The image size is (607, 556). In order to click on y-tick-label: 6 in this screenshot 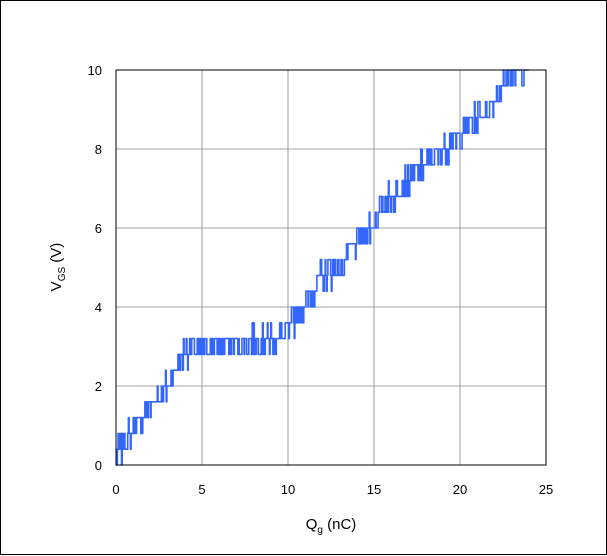, I will do `click(98, 228)`.